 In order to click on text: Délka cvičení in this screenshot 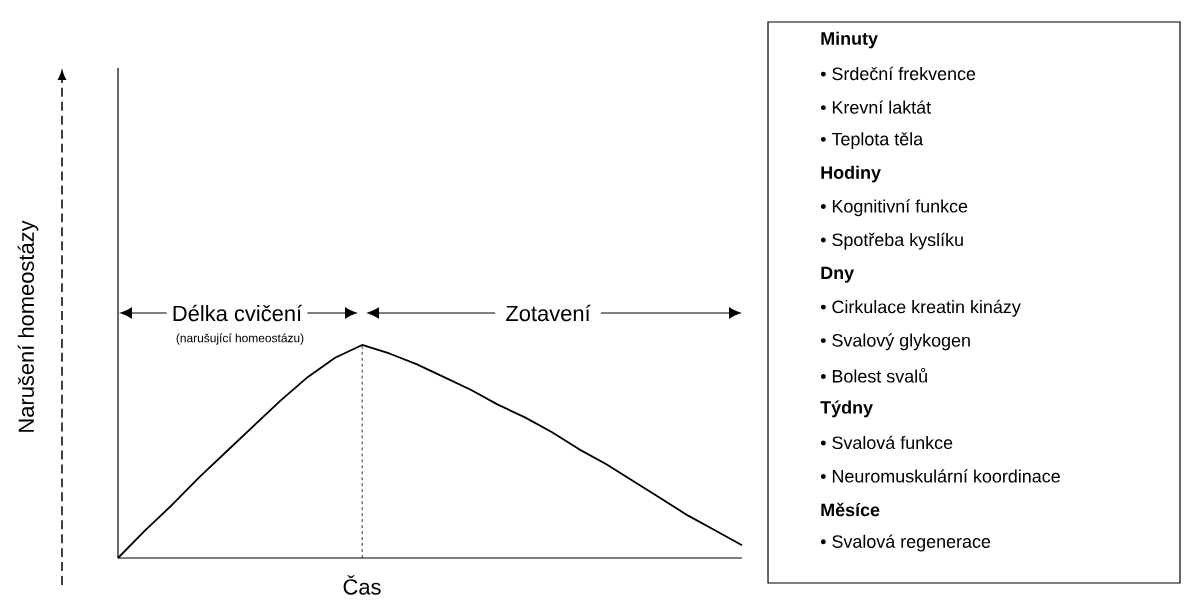, I will do `click(238, 313)`.